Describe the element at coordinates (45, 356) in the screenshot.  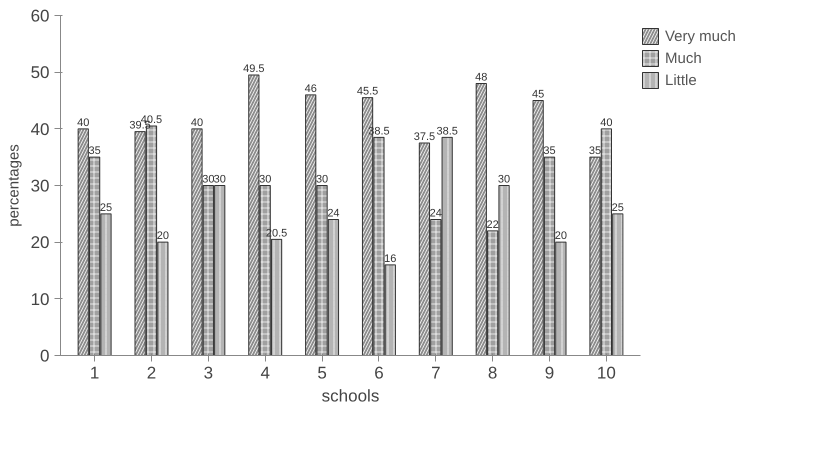
I see `y-tick-label: 0` at that location.